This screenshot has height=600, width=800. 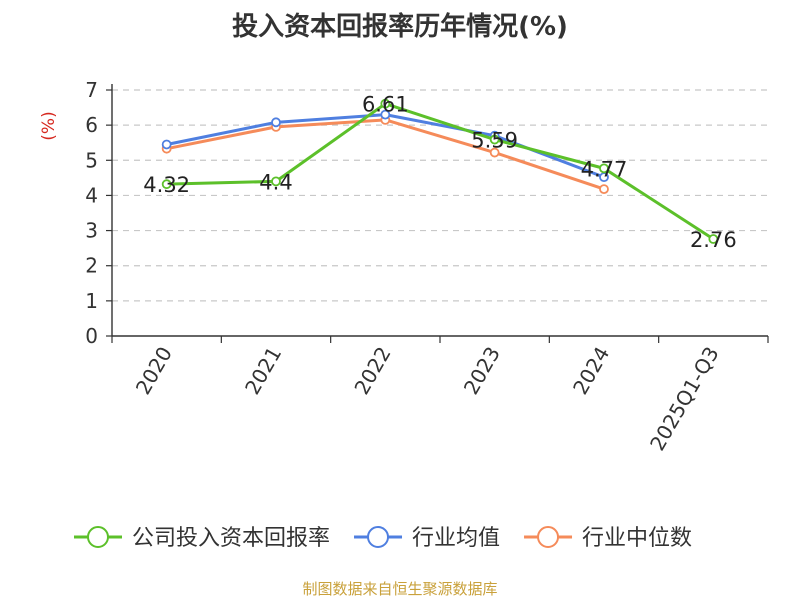 I want to click on x-tick-label: 2020, so click(x=154, y=371).